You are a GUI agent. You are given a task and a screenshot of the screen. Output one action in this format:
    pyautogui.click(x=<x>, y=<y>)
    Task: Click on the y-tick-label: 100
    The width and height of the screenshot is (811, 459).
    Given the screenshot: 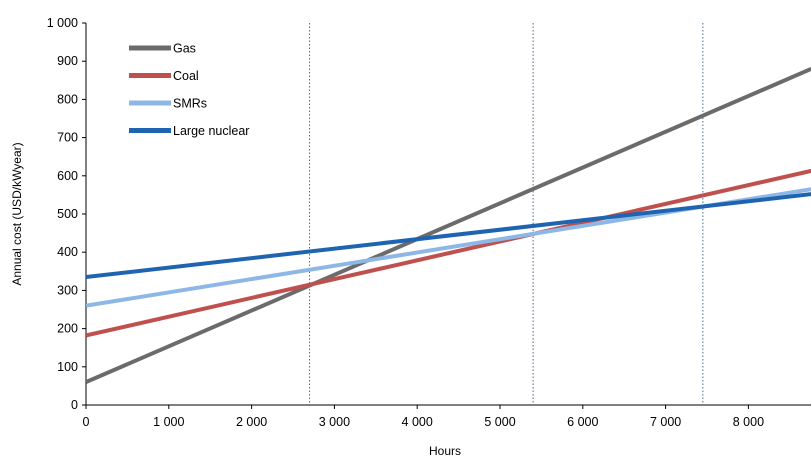 What is the action you would take?
    pyautogui.click(x=67, y=367)
    